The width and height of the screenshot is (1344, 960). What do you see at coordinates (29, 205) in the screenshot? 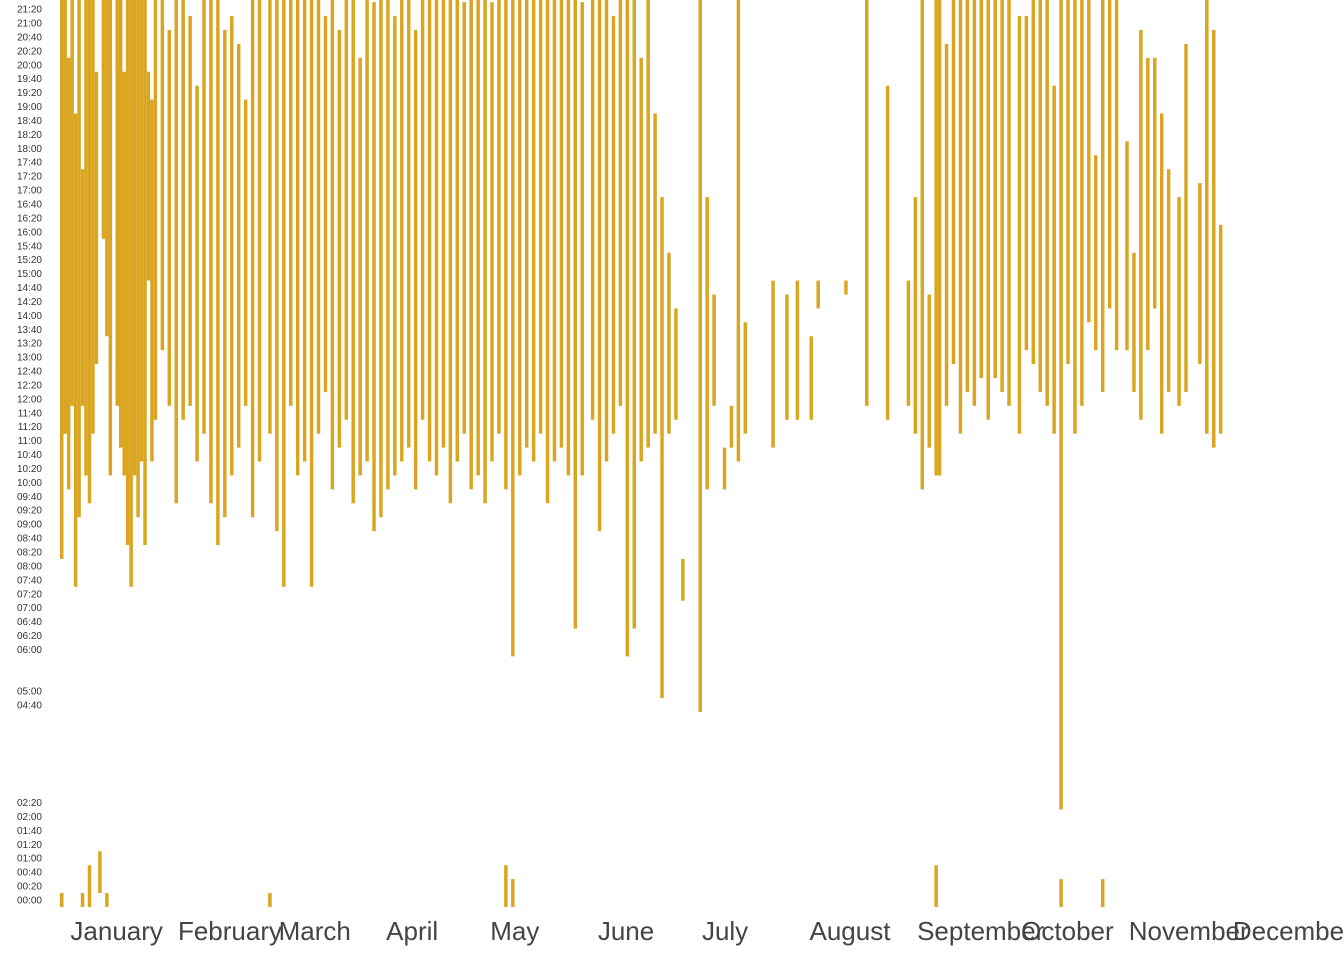
I see `y-tick-label: 16:40` at bounding box center [29, 205].